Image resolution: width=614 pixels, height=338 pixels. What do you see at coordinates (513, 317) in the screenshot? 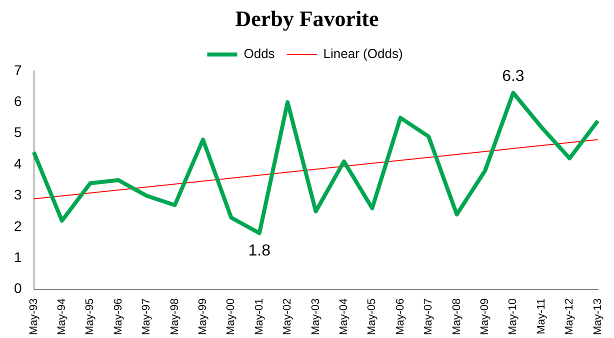
I see `x-tick-label: May-10` at bounding box center [513, 317].